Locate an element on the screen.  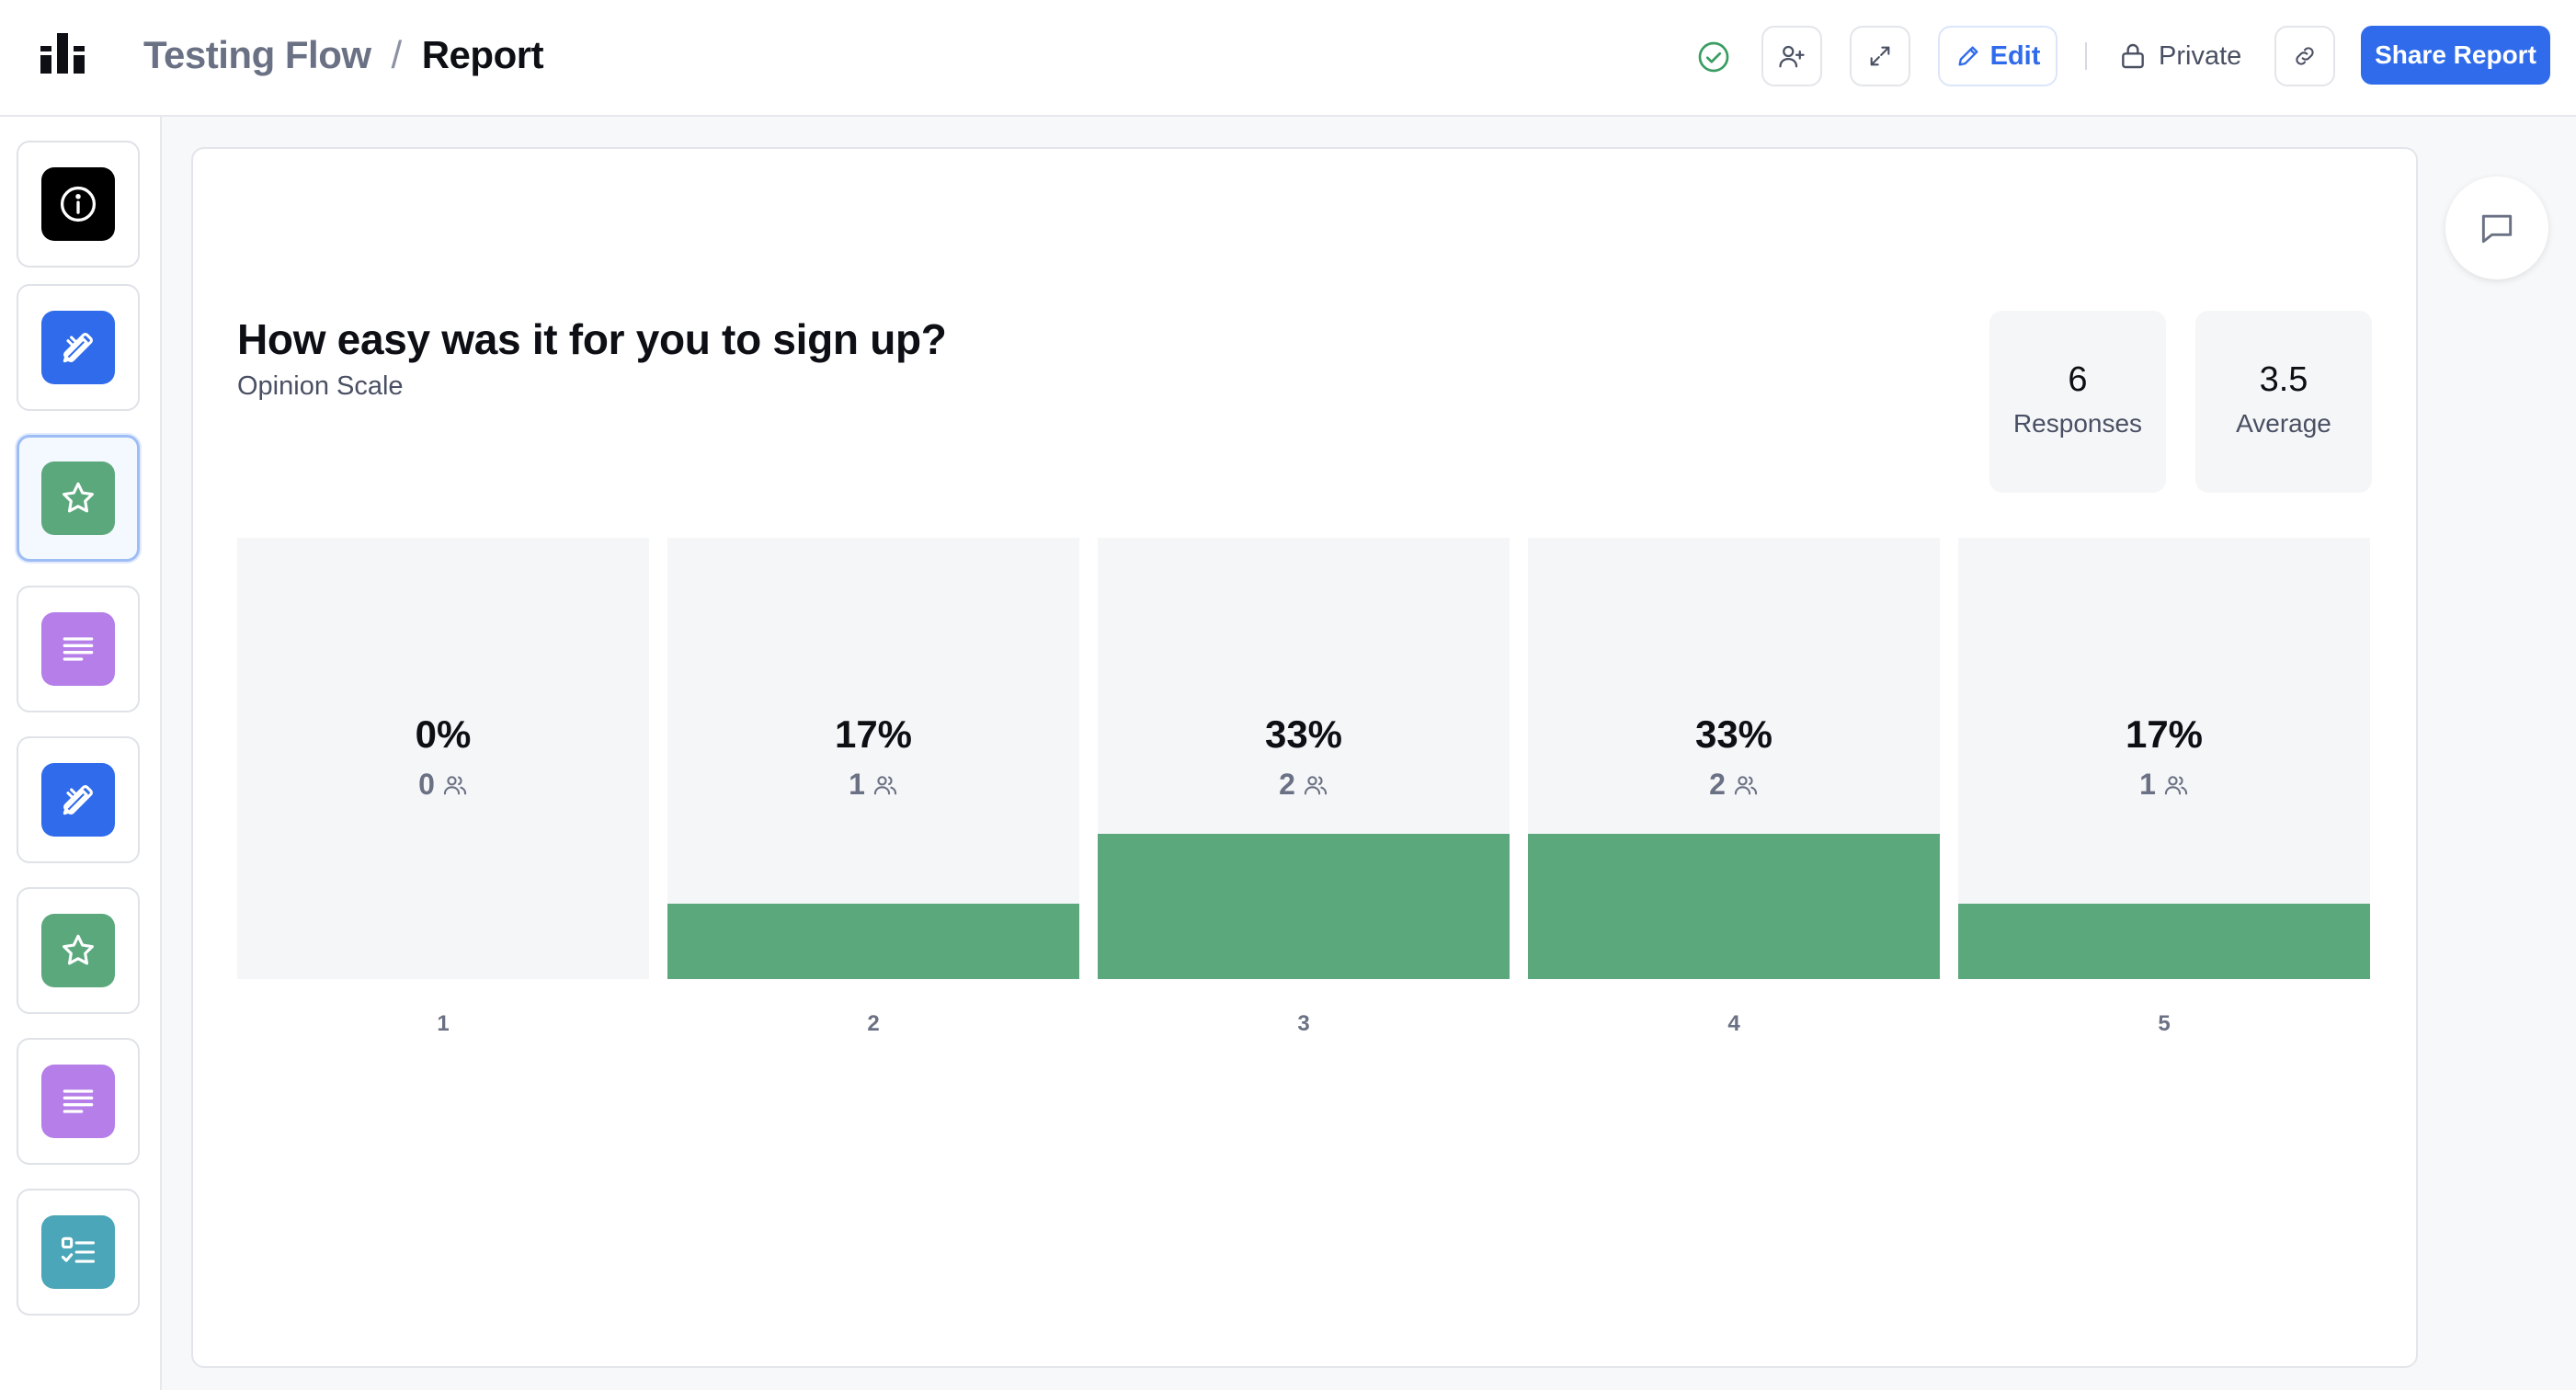
x-tick-label: 5 is located at coordinates (2164, 1024).